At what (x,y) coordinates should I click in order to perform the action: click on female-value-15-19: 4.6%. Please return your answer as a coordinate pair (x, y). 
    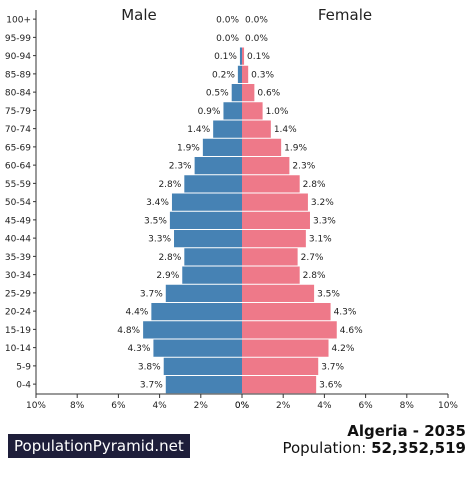
    Looking at the image, I should click on (351, 331).